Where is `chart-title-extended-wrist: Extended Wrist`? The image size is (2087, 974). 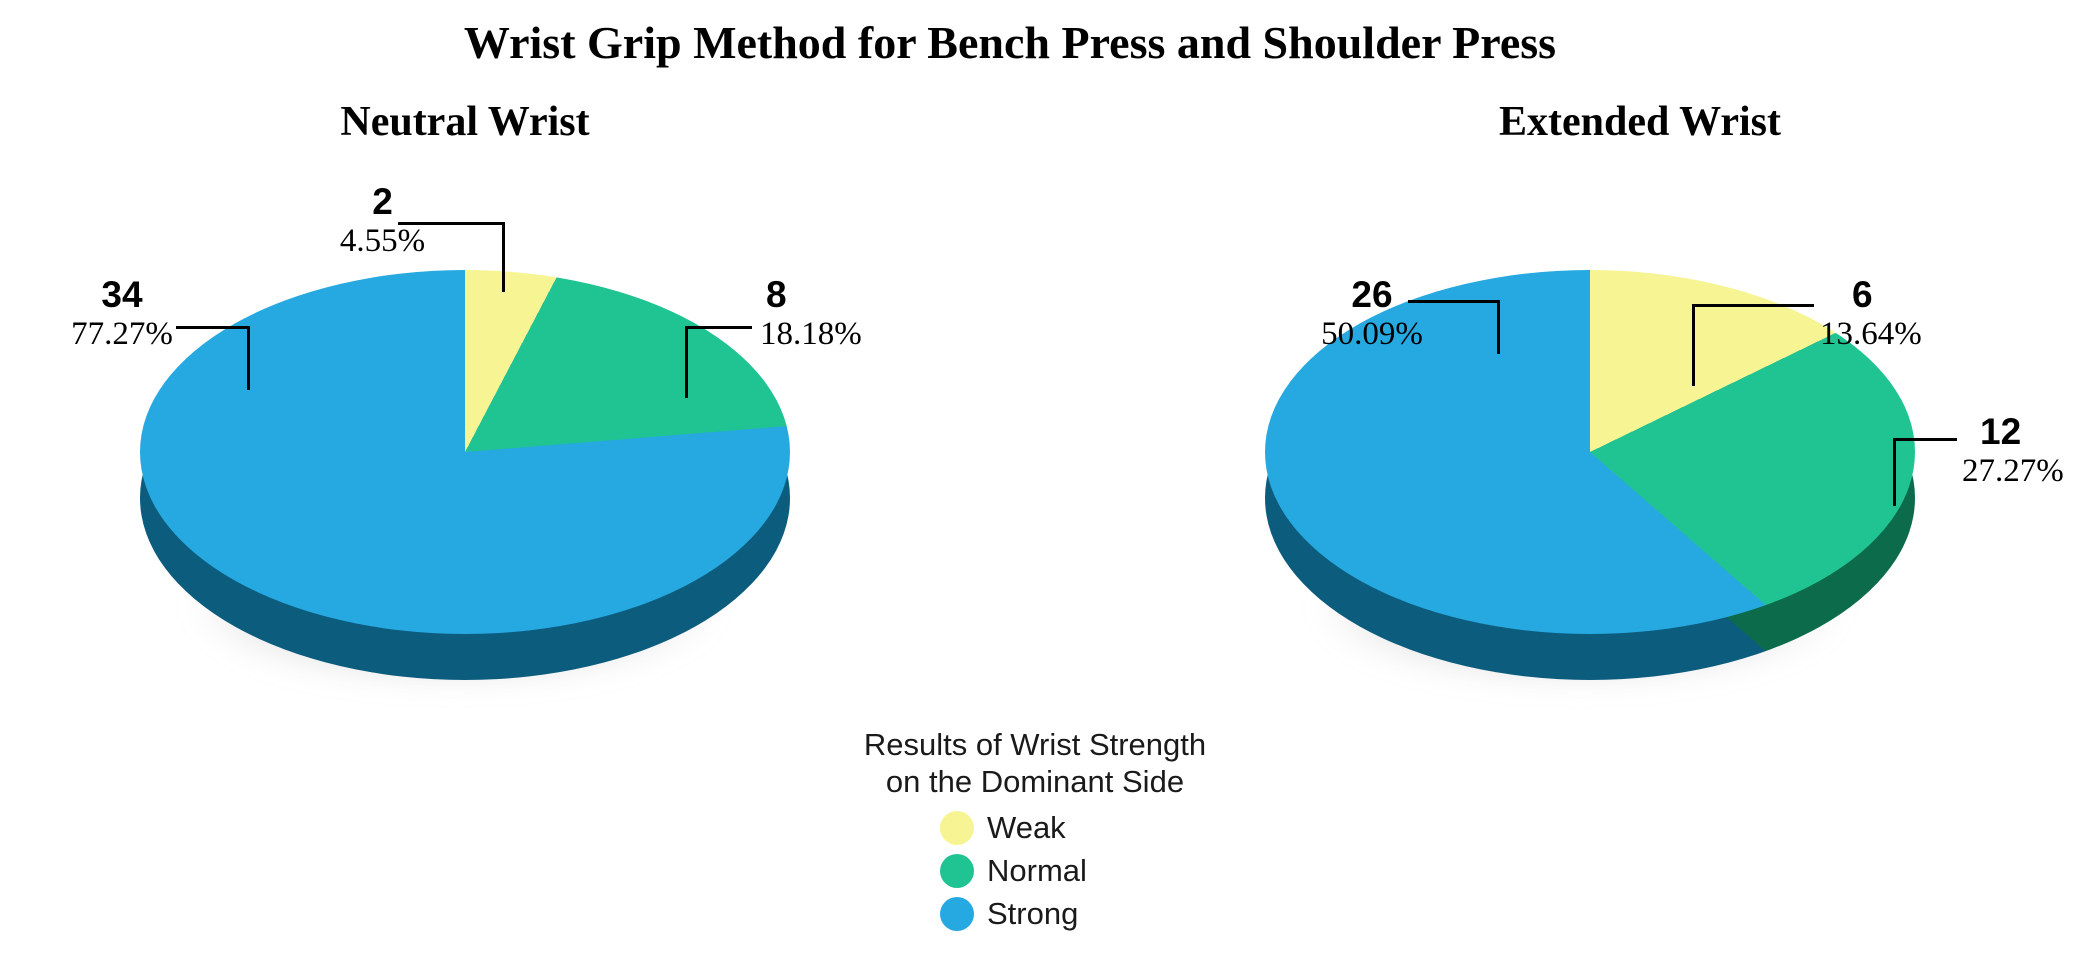 chart-title-extended-wrist: Extended Wrist is located at coordinates (1640, 122).